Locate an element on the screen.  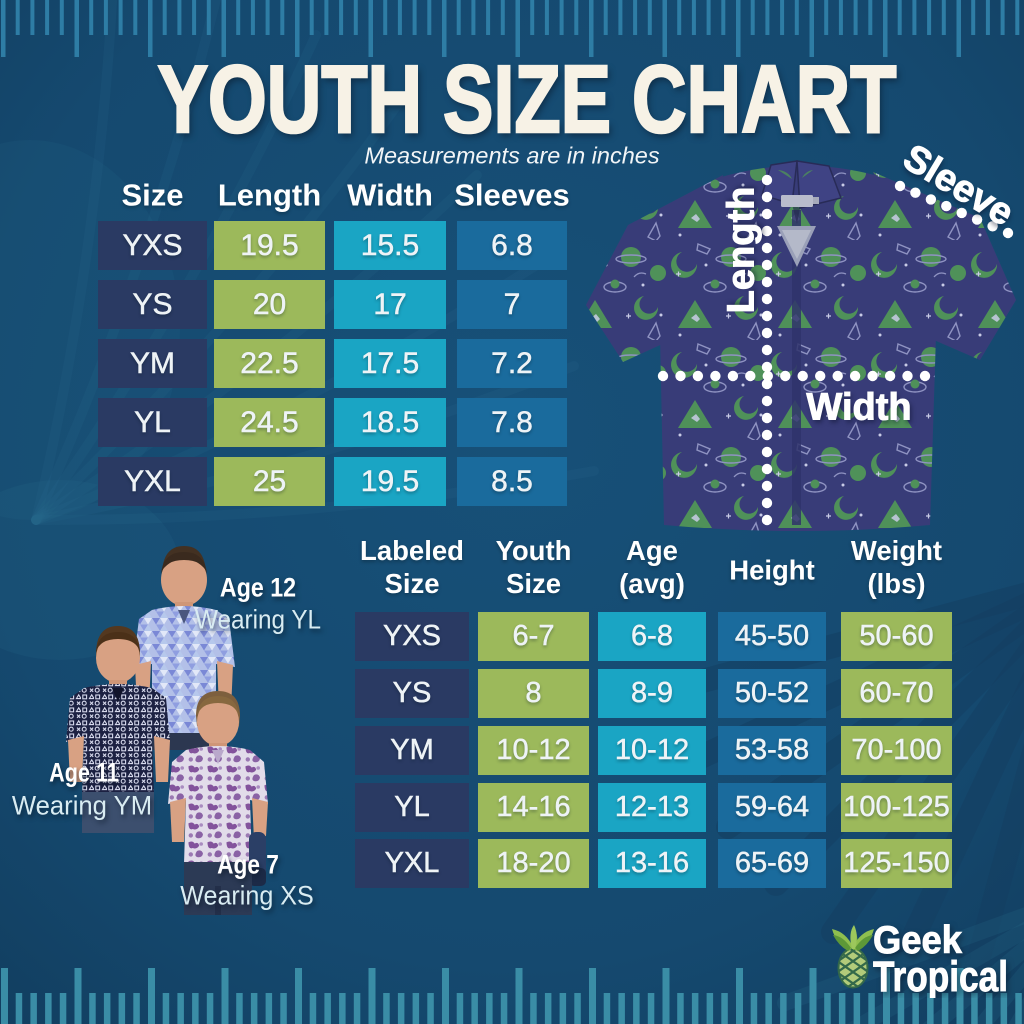
svg-text: Tropical is located at coordinates (940, 975).